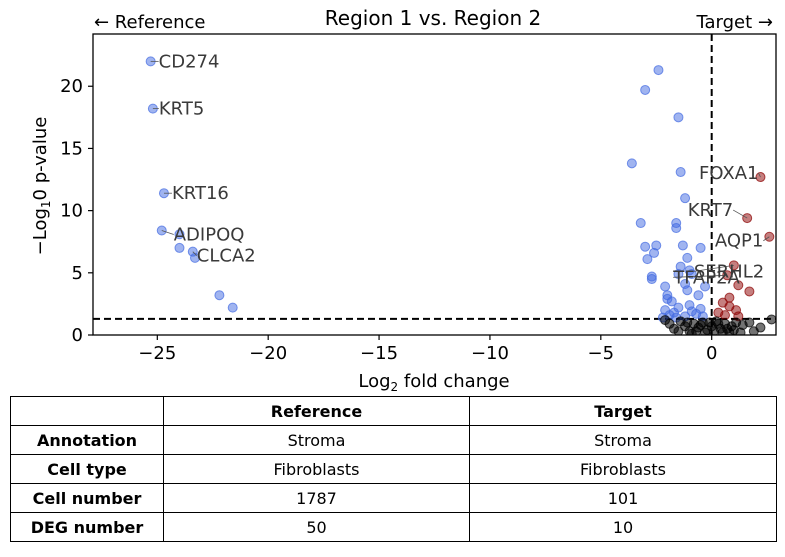 Image resolution: width=785 pixels, height=557 pixels. I want to click on table-row-label: Annotation, so click(87, 440).